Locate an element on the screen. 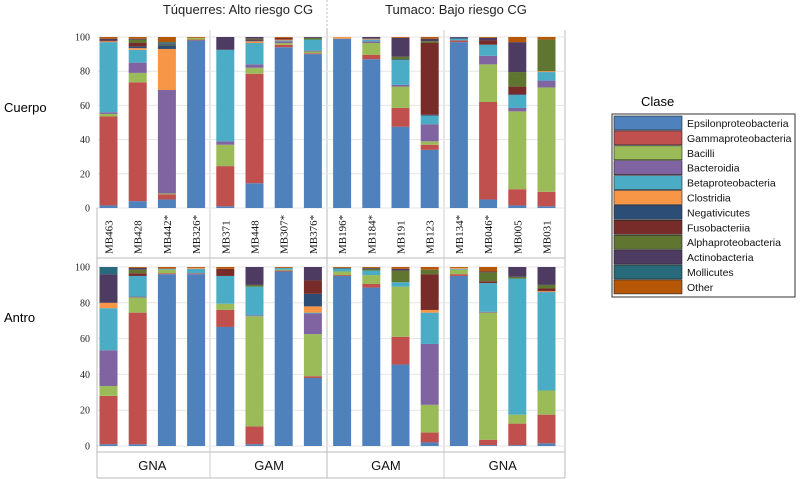 The height and width of the screenshot is (479, 800). bar-segment-MB307*-Epsilonproteobacteria is located at coordinates (283, 128).